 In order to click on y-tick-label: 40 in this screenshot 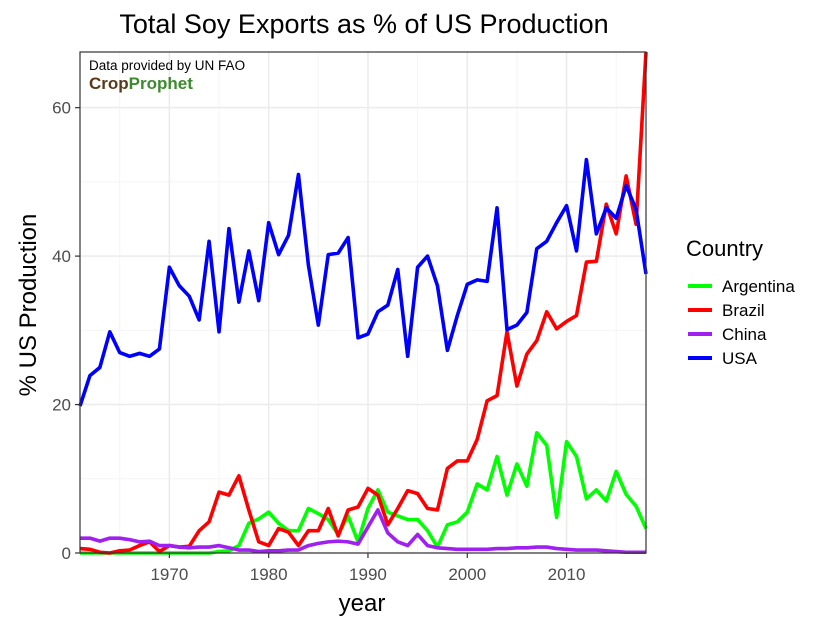, I will do `click(61, 256)`.